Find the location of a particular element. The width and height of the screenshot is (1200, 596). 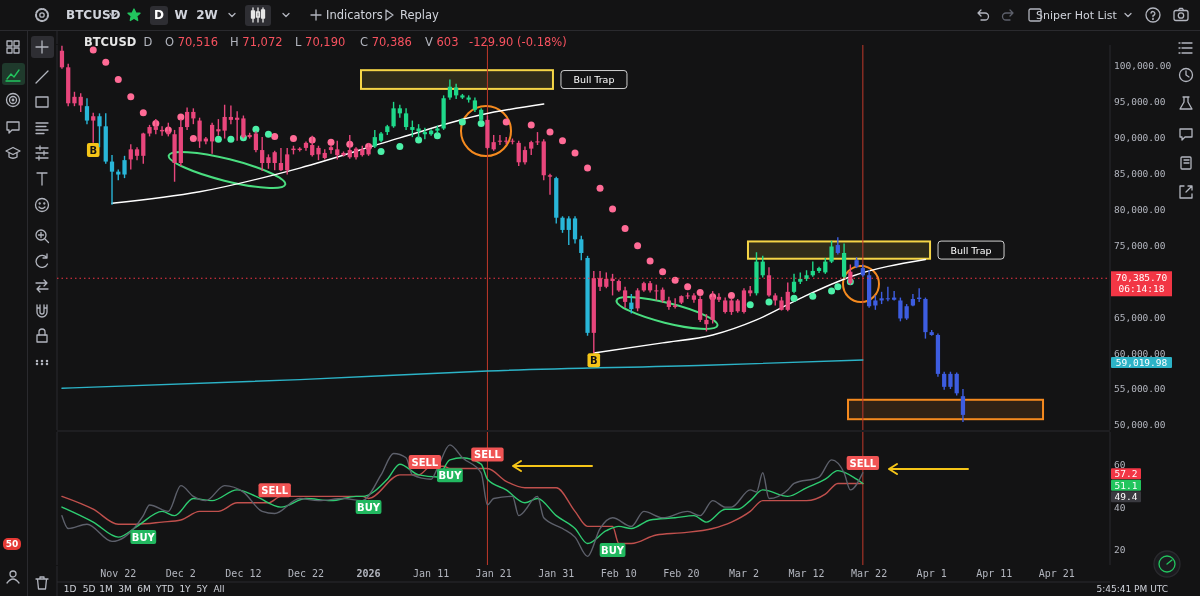

x-tick-label: Jan 11 is located at coordinates (431, 573).